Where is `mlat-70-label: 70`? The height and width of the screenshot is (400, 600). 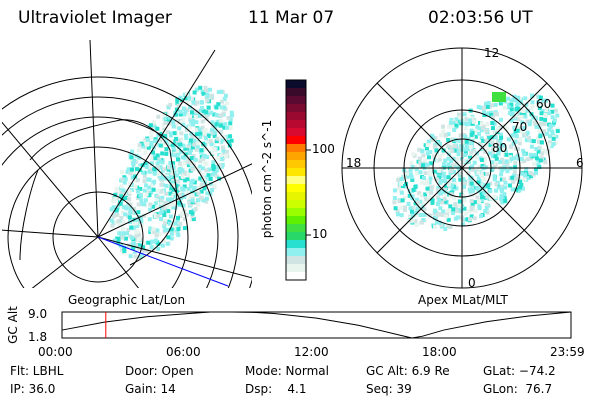 mlat-70-label: 70 is located at coordinates (520, 127).